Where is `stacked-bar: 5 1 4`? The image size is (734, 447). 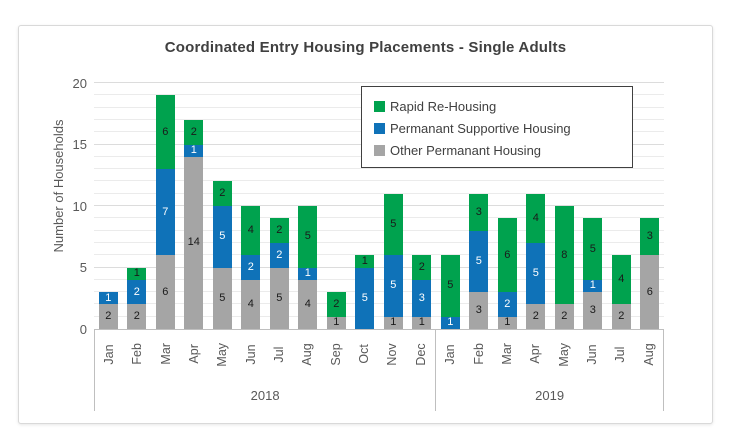
stacked-bar: 5 1 4 is located at coordinates (308, 267).